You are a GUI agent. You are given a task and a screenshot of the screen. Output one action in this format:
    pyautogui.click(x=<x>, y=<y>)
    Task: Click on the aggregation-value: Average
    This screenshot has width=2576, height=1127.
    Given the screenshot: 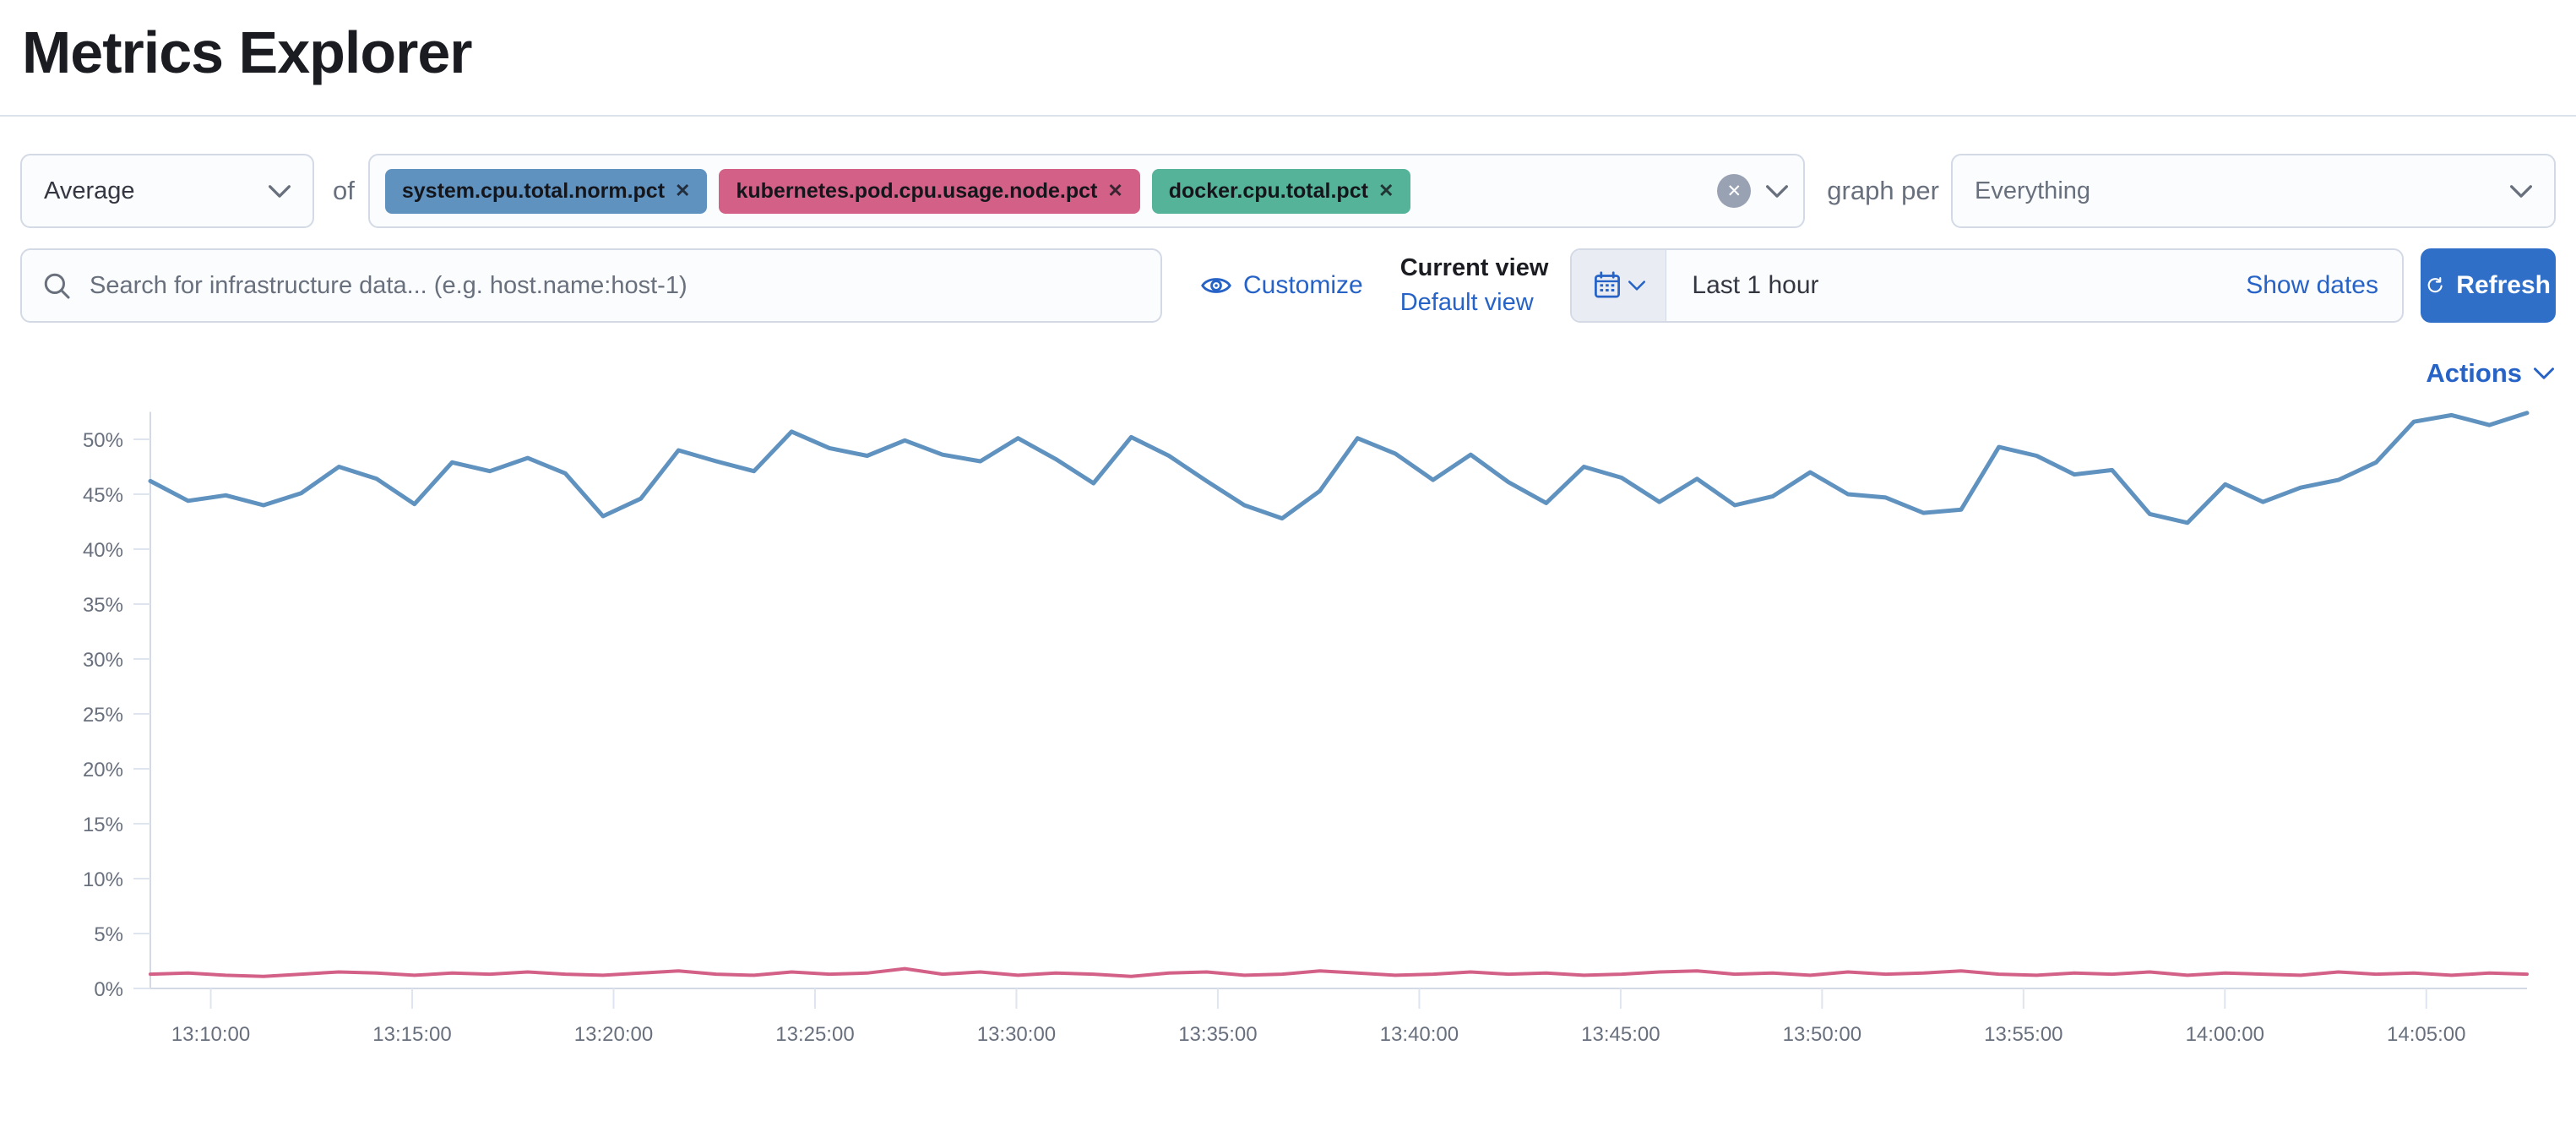 What is the action you would take?
    pyautogui.click(x=89, y=190)
    